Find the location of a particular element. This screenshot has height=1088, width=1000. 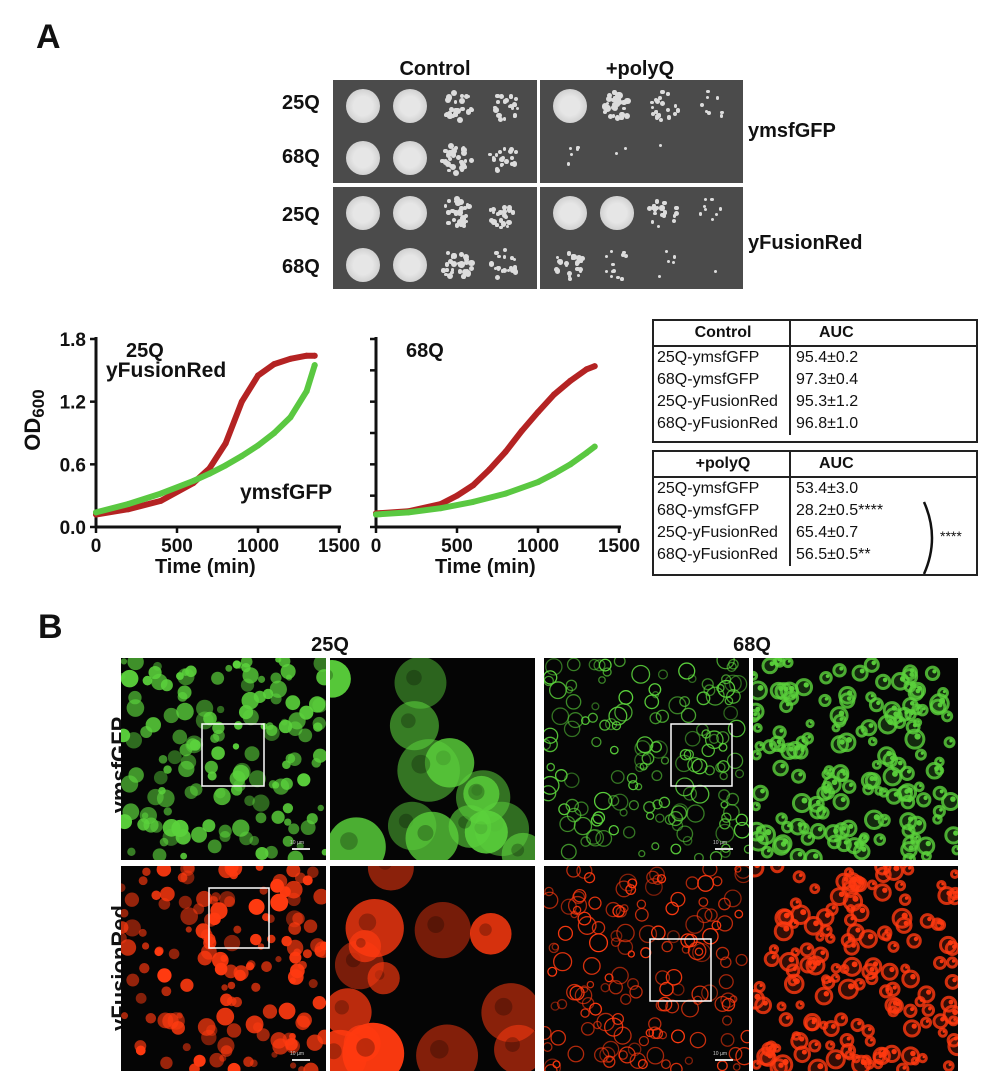

table-row: 25Q-ymsfGFP 95.4±0.2 is located at coordinates (815, 358).